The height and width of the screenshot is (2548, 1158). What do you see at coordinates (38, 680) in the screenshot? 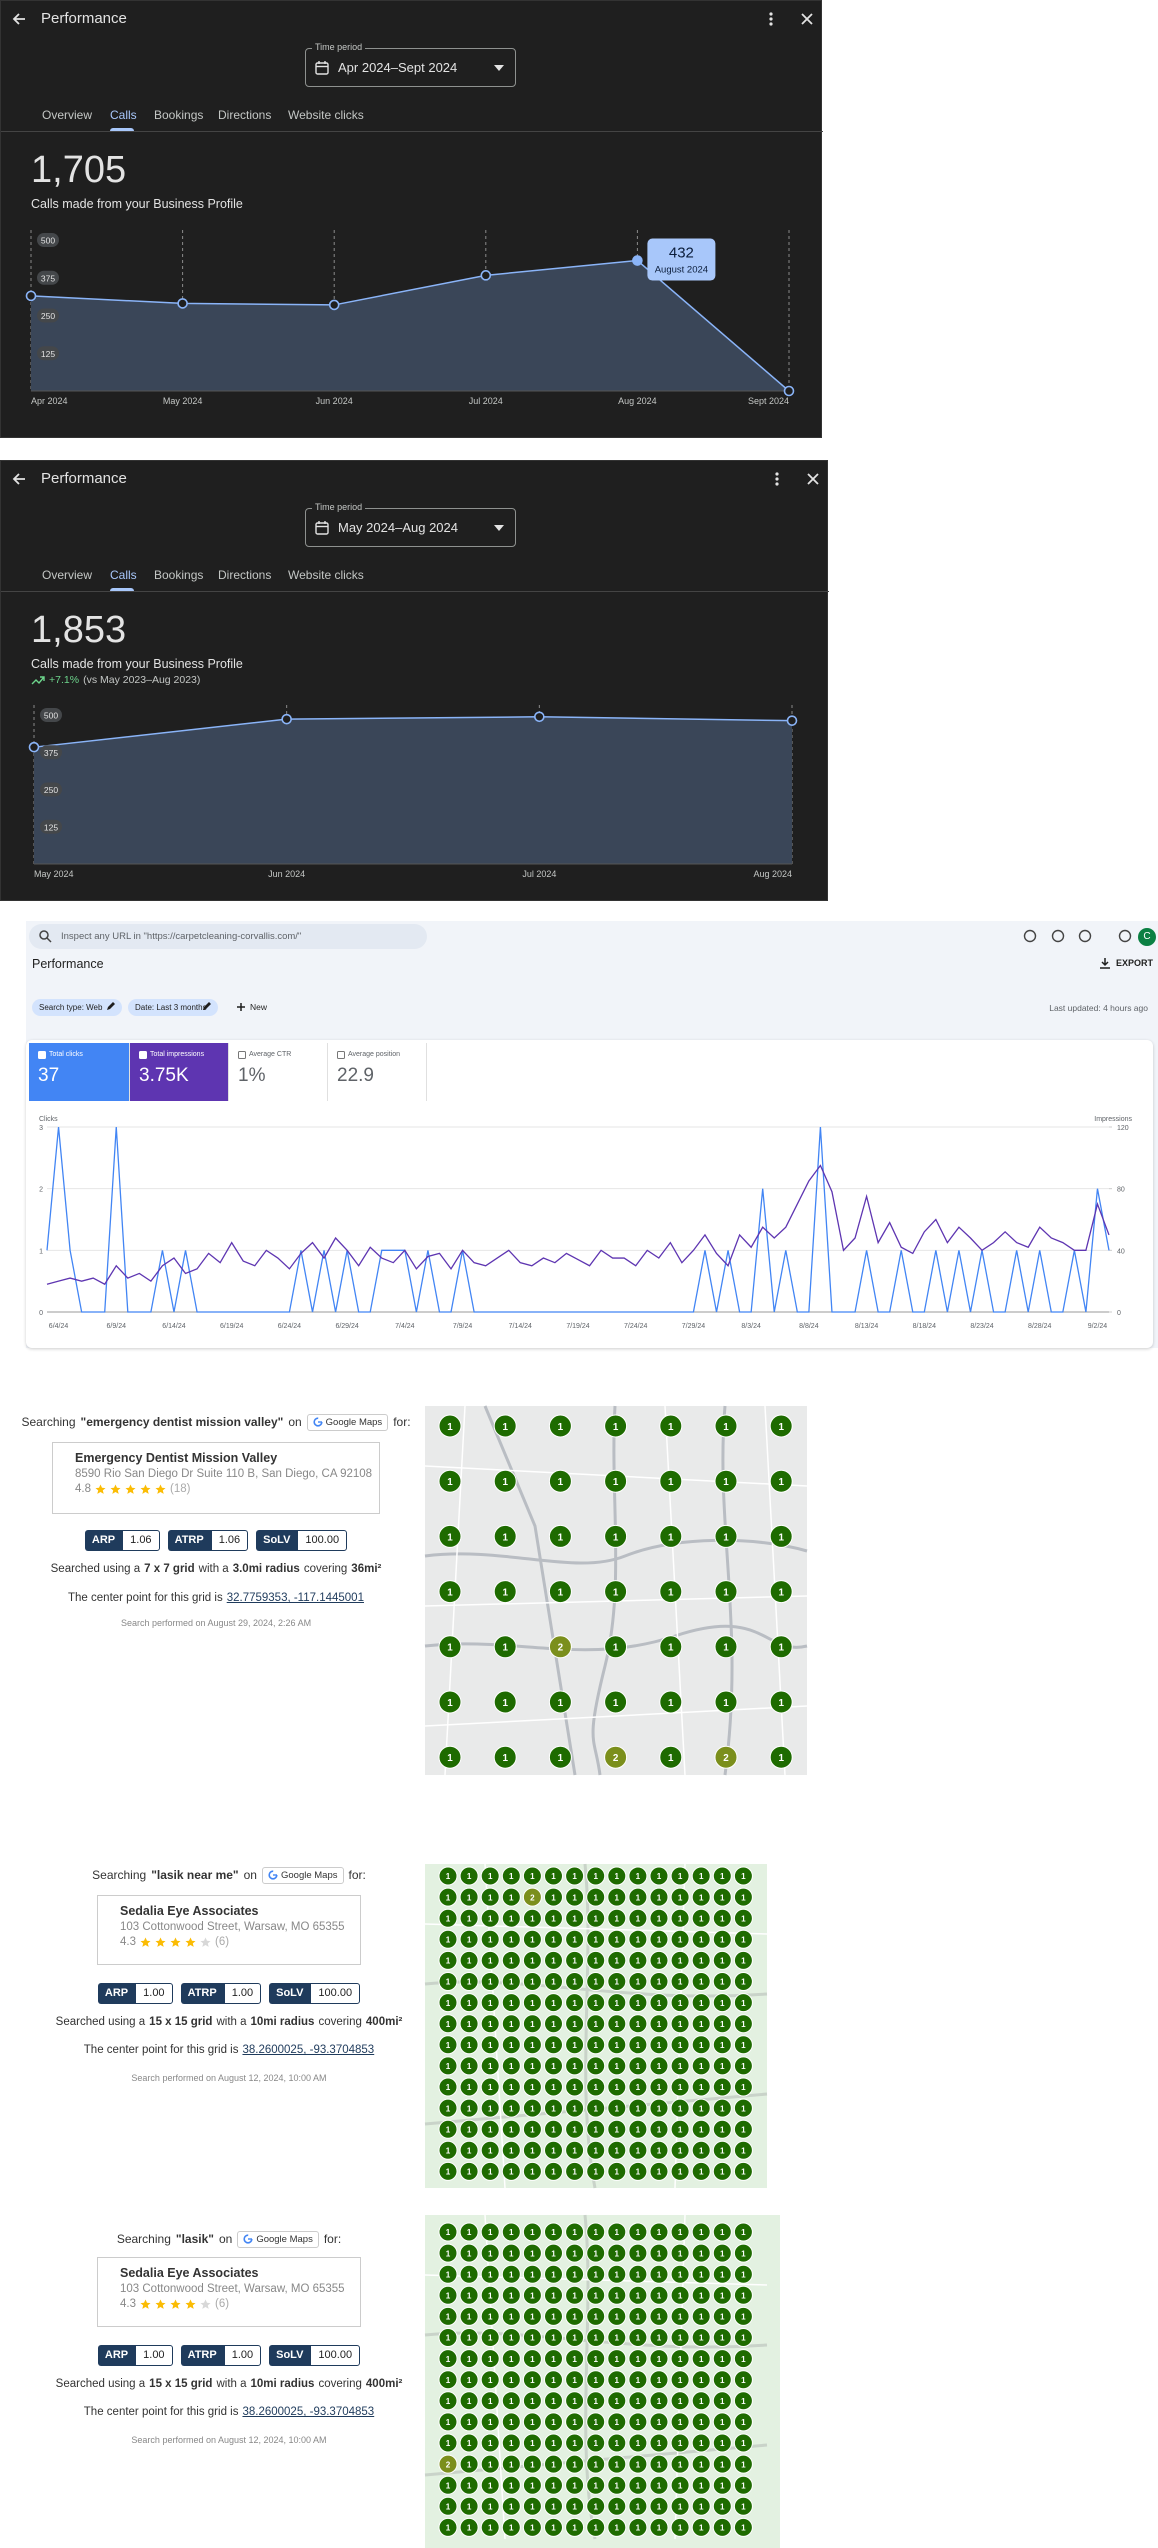
I see `trend-icon-part` at bounding box center [38, 680].